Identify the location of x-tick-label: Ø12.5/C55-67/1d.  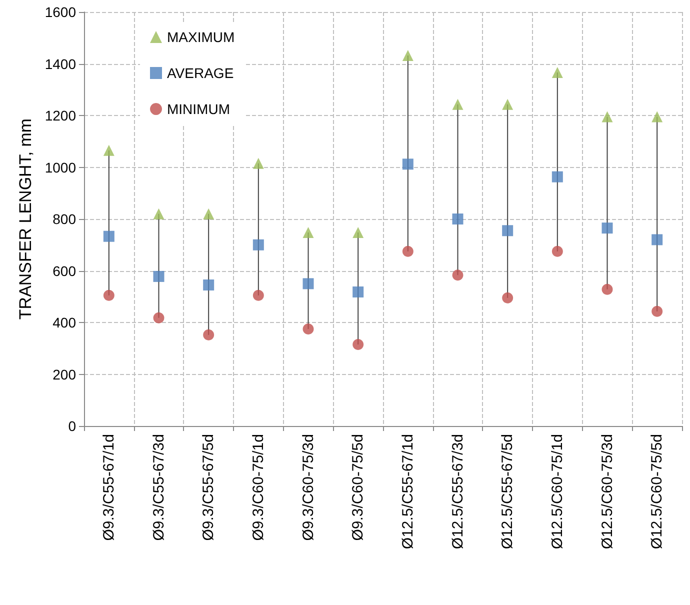
(407, 492).